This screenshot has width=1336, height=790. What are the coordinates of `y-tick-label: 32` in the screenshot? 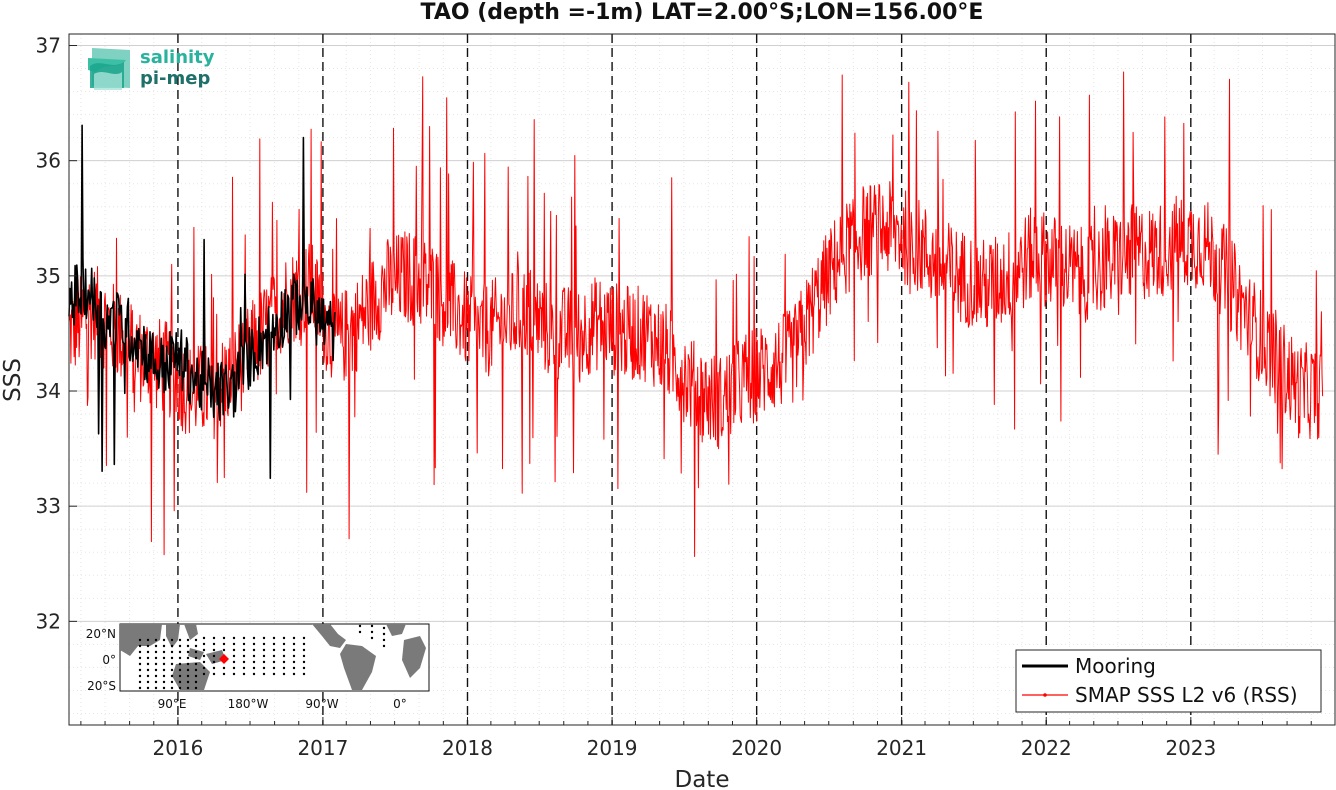 It's located at (48, 621).